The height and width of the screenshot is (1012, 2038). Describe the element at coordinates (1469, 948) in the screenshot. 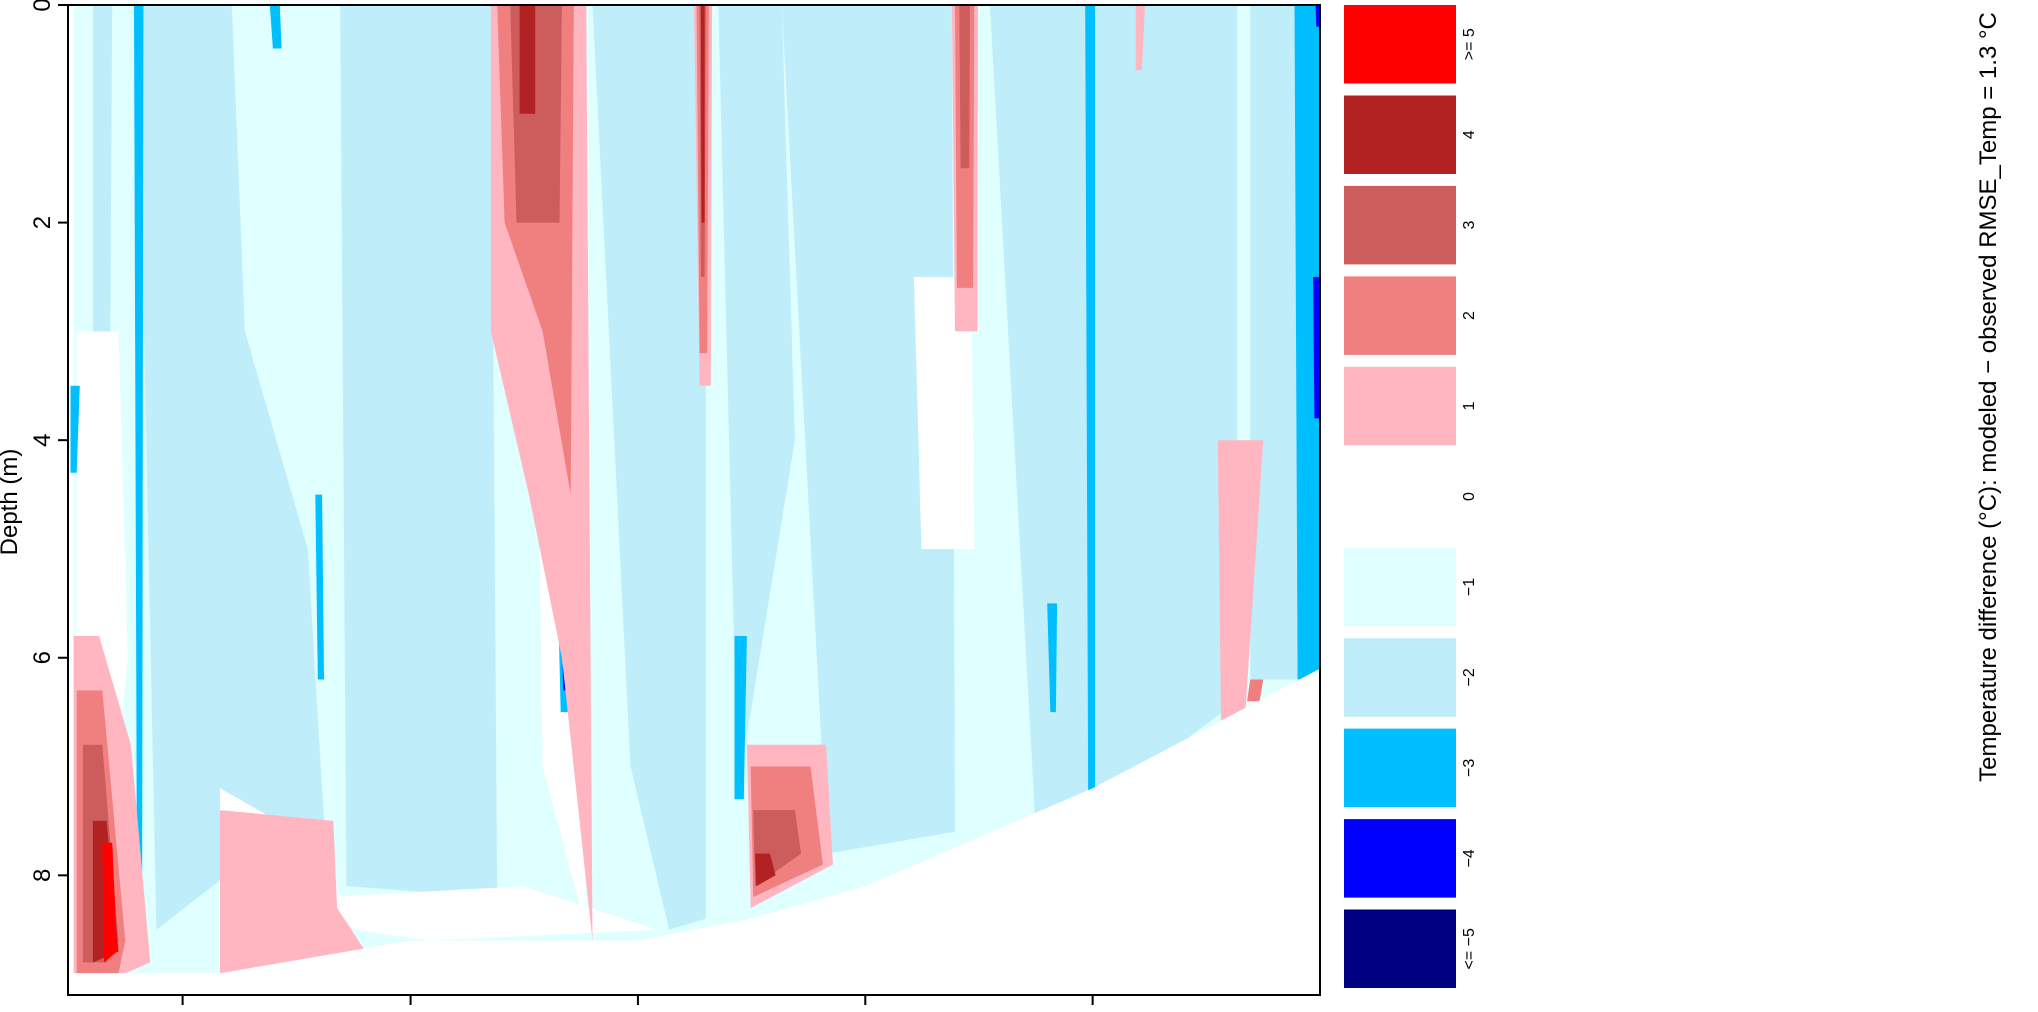

I see `legend-label: <= −5` at that location.